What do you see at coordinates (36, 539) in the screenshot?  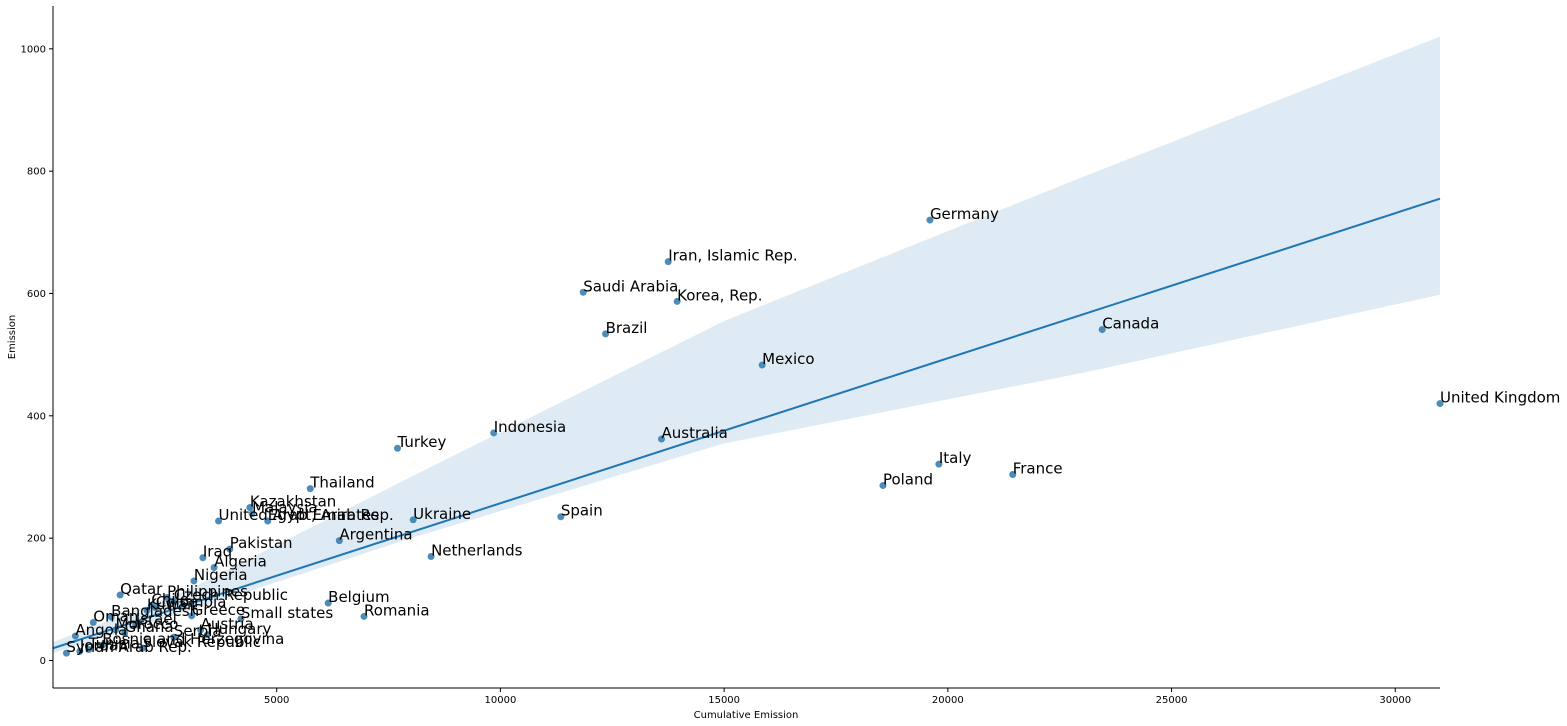 I see `y-tick-label: 200` at bounding box center [36, 539].